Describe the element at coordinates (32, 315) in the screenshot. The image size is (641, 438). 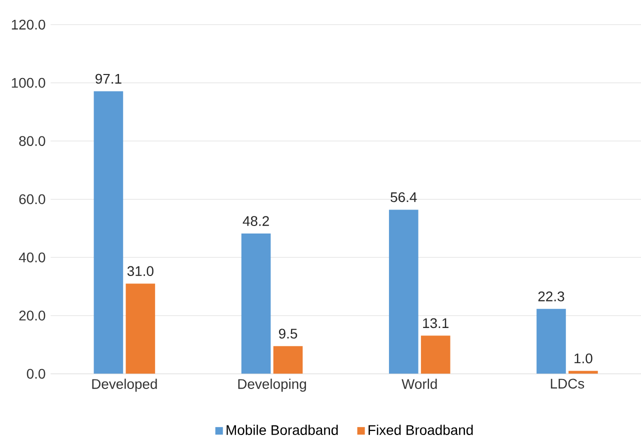
I see `y-tick-label: 20.0` at that location.